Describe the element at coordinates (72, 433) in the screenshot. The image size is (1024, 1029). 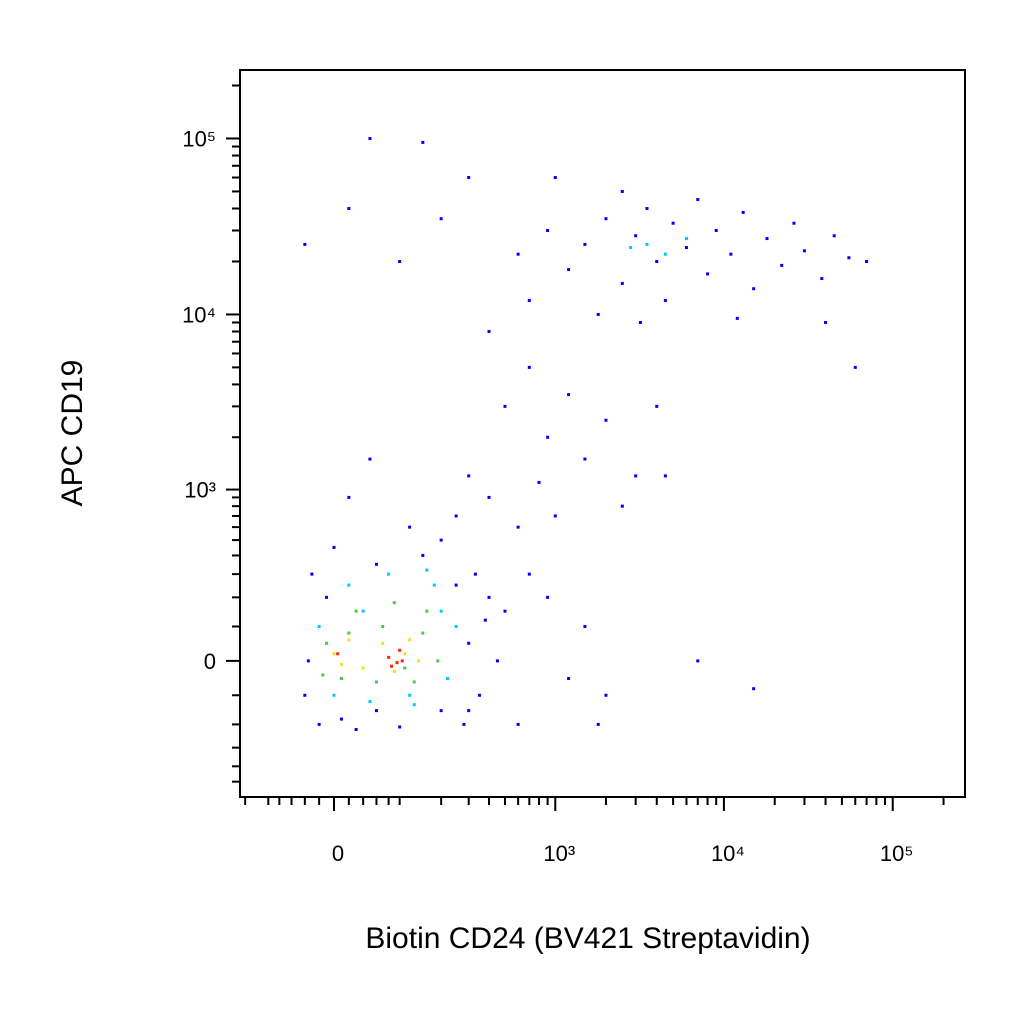
I see `y-axis-title: APC CD19` at that location.